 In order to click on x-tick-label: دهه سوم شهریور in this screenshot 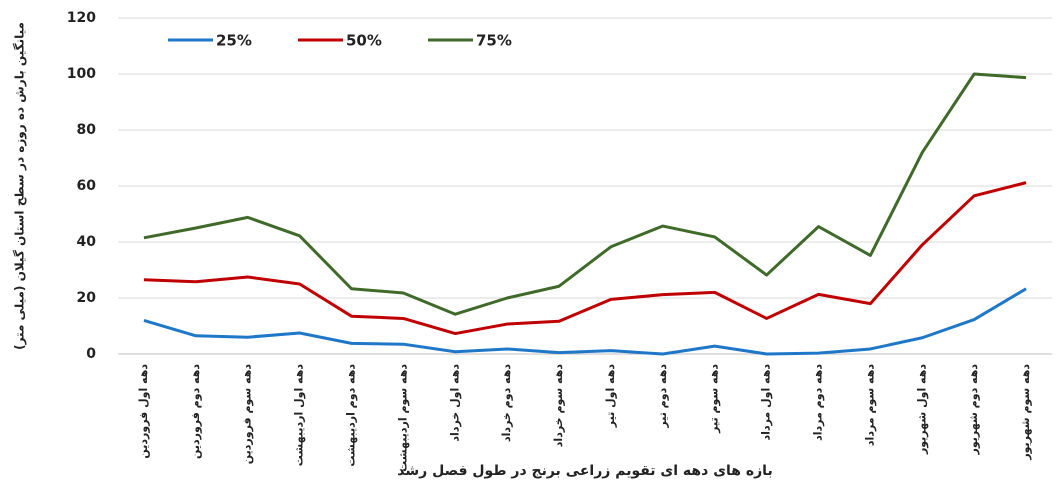, I will do `click(1025, 412)`.